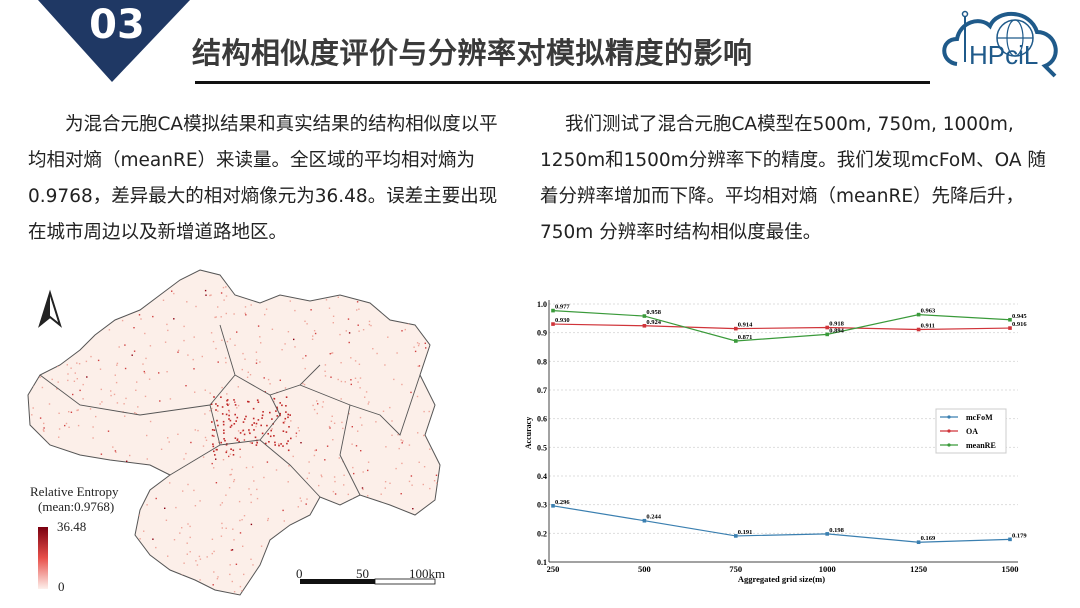 This screenshot has width=1080, height=608. What do you see at coordinates (745, 532) in the screenshot?
I see `data-label-mcFoM: 0.191` at bounding box center [745, 532].